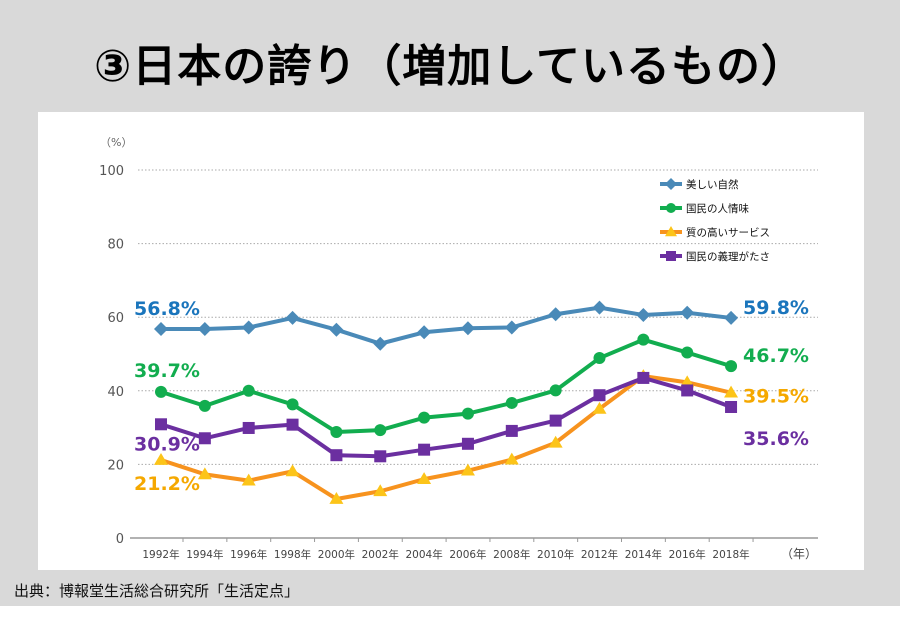 The image size is (900, 622). Describe the element at coordinates (776, 356) in the screenshot. I see `end-value-label: 46.7%` at that location.